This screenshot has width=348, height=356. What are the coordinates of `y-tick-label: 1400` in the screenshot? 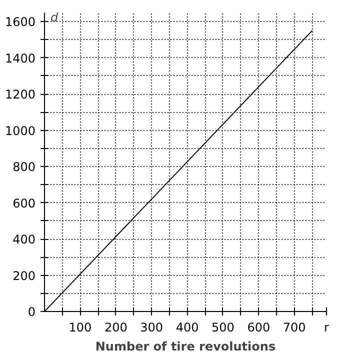 It's located at (20, 58).